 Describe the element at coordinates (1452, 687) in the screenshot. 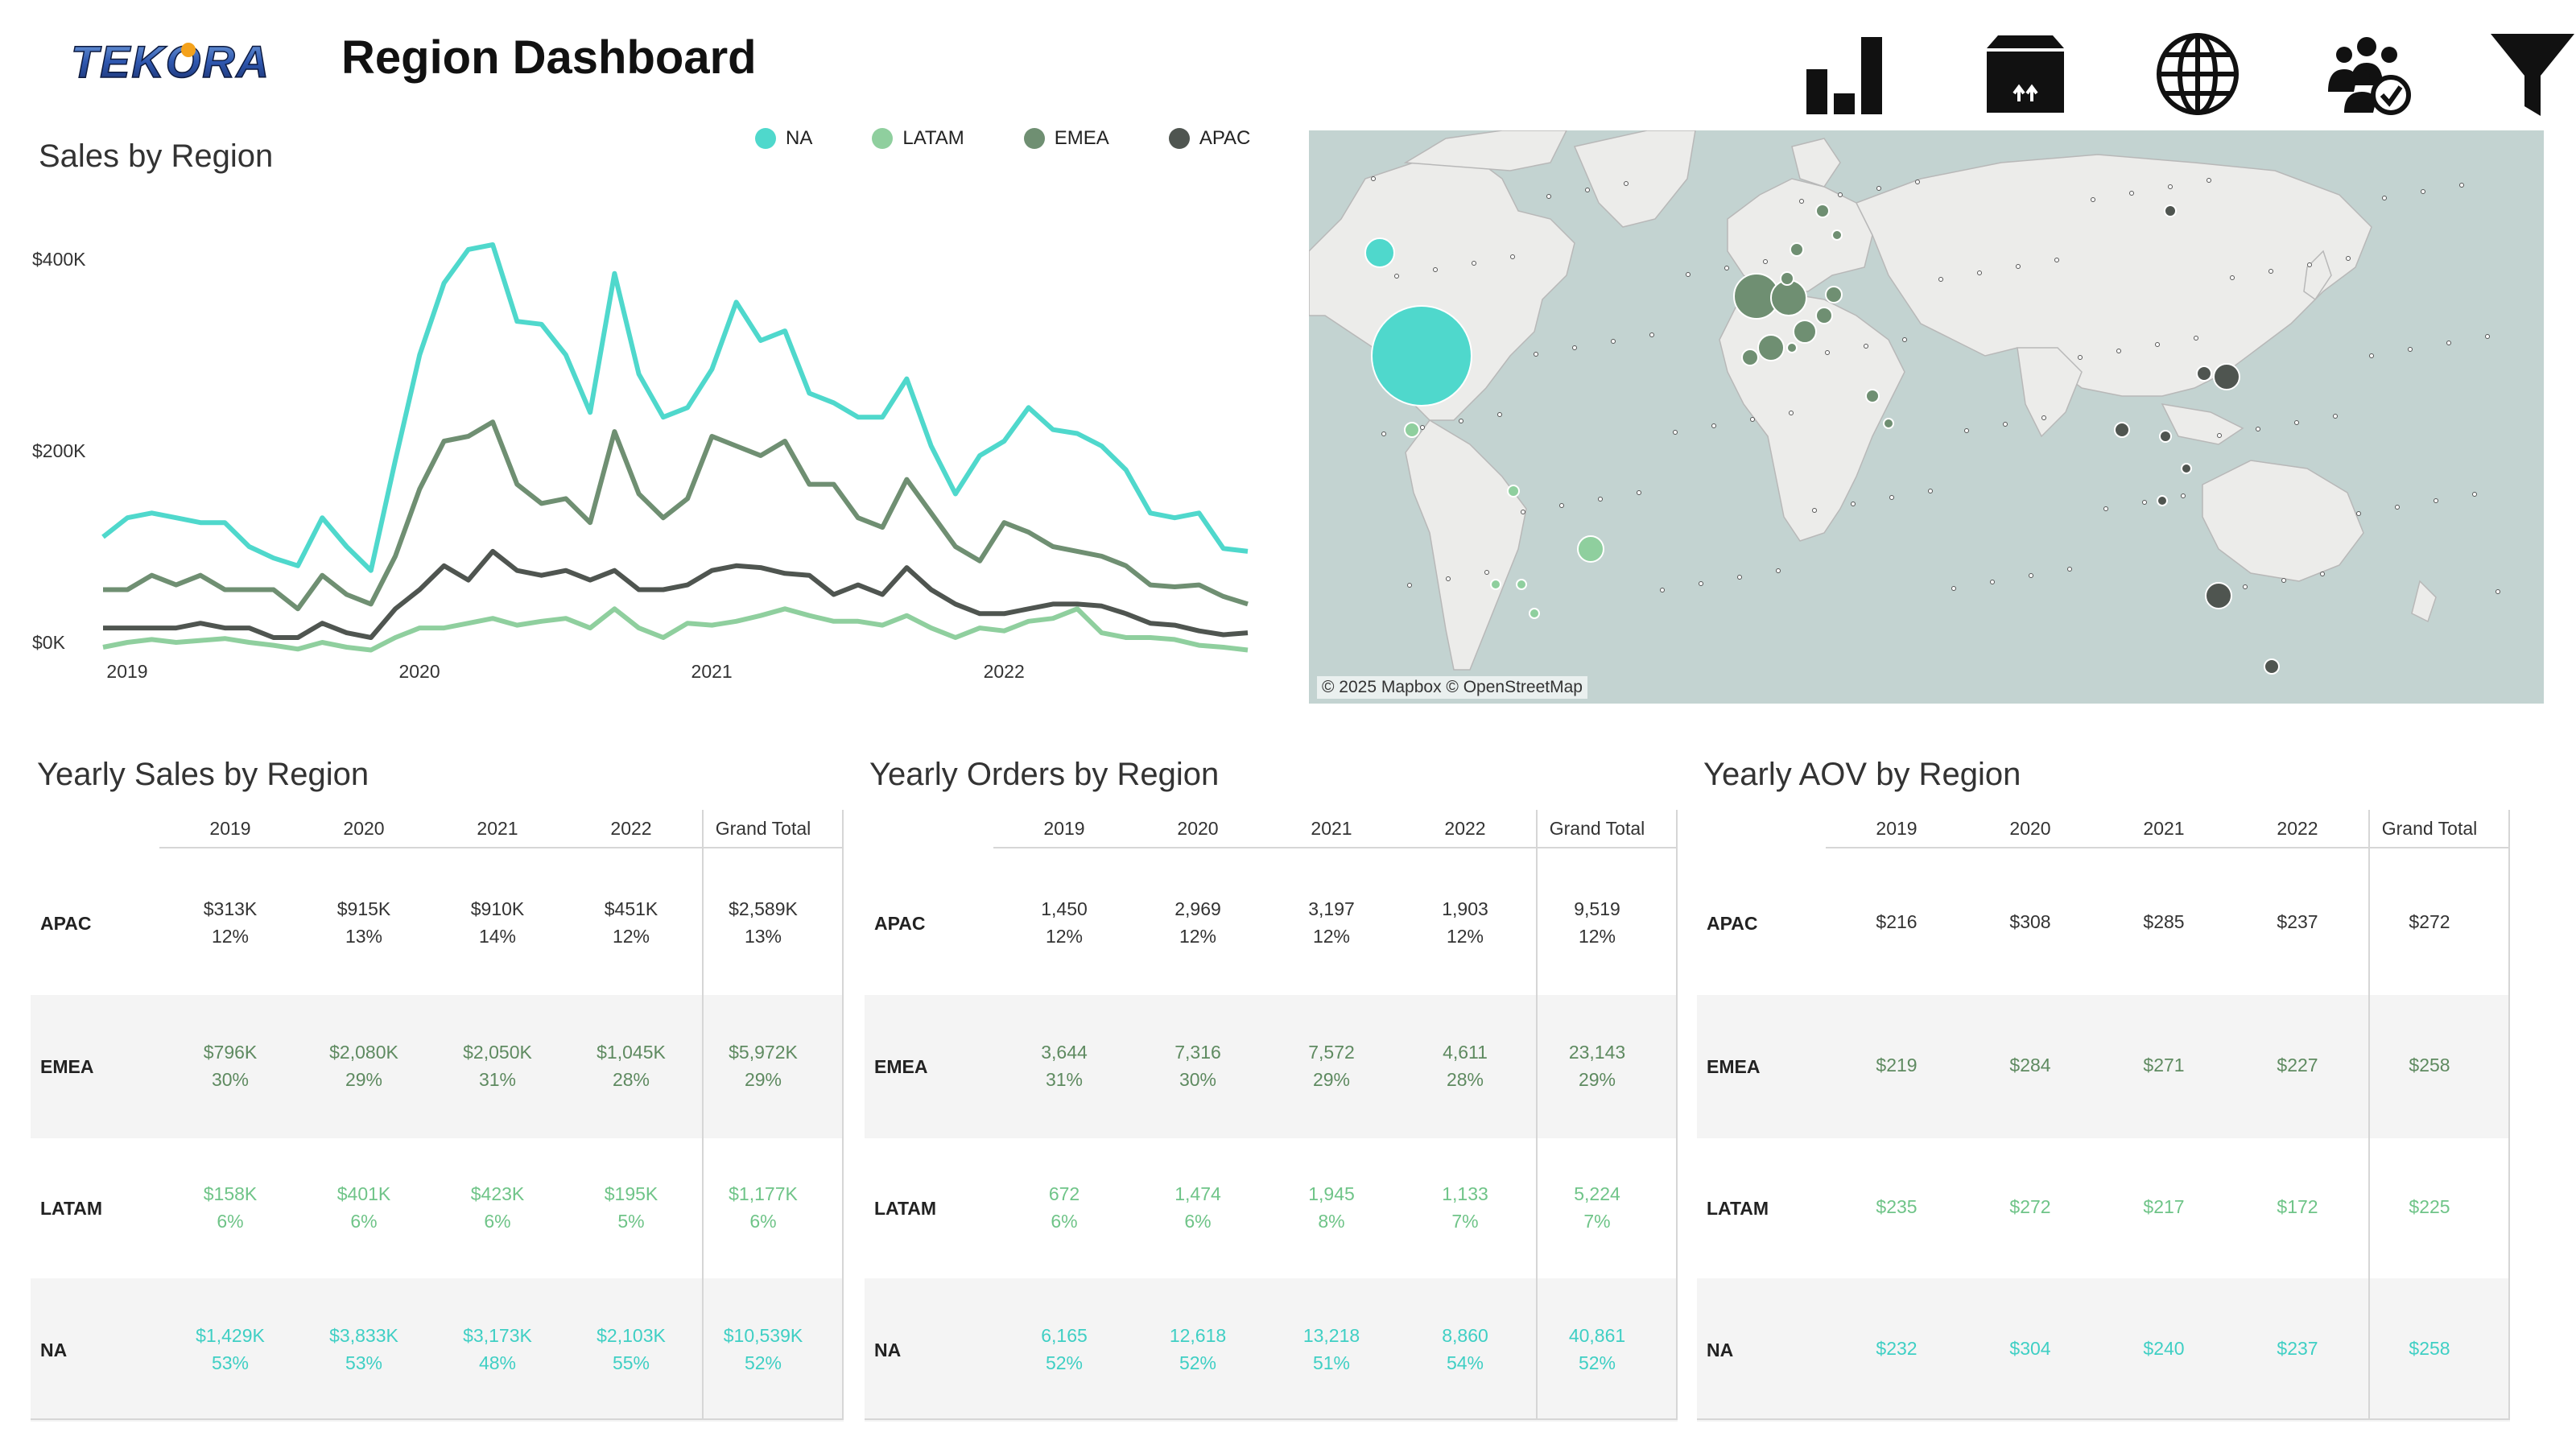

I see `map-attribution: © 2025 Mapbox © OpenStreetMap` at that location.